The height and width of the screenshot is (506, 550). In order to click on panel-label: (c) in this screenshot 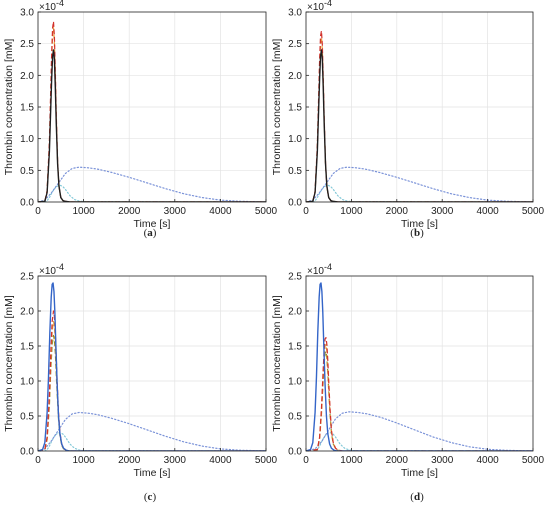, I will do `click(150, 497)`.